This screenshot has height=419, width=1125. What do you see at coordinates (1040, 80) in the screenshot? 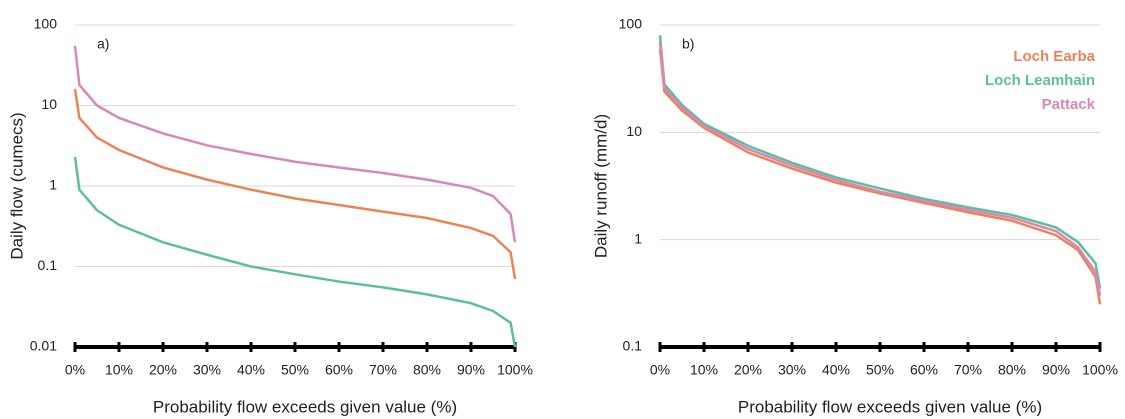
I see `legend-entry: Loch Leamhain` at bounding box center [1040, 80].